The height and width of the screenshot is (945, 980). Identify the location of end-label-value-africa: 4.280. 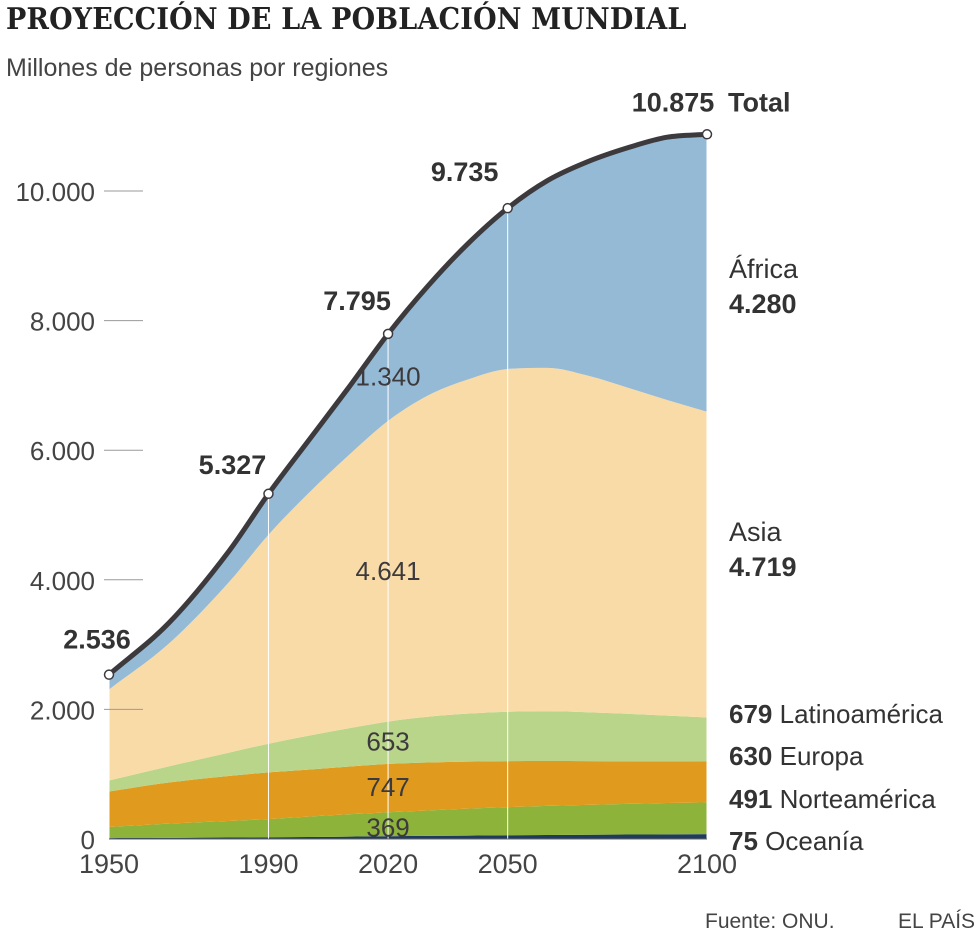
(763, 304).